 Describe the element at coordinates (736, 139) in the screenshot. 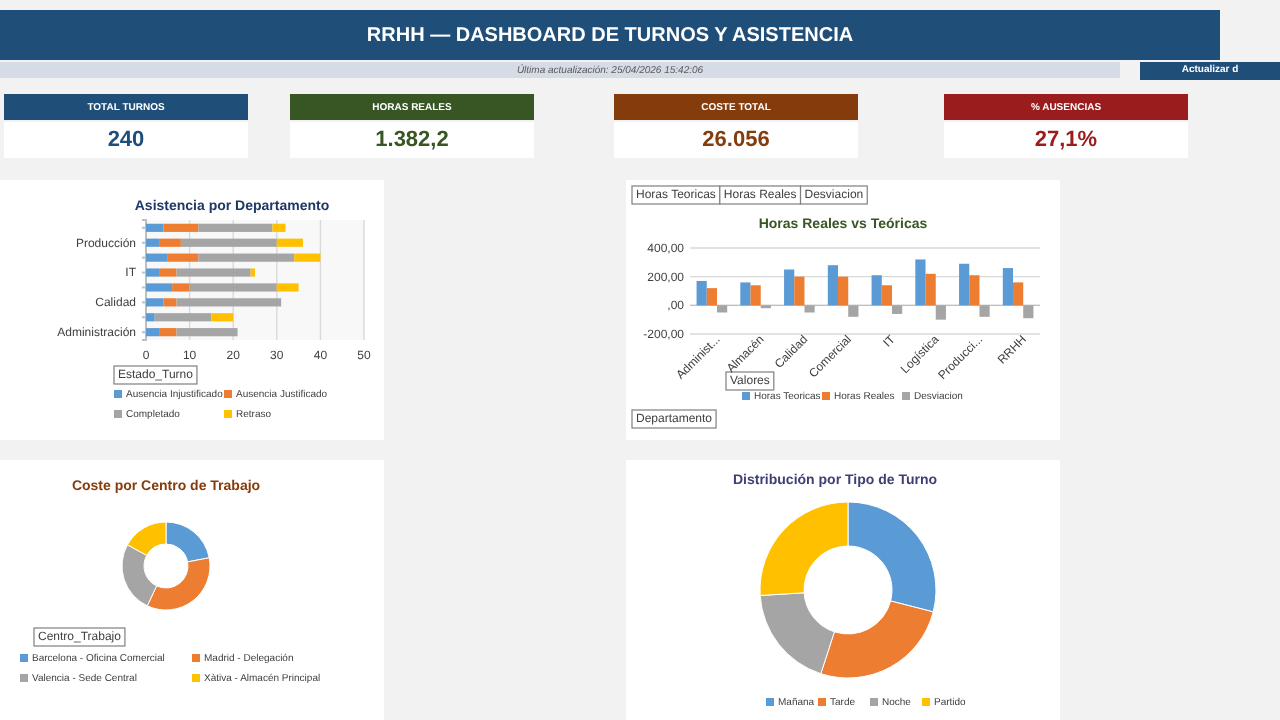

I see `text: 26.056` at that location.